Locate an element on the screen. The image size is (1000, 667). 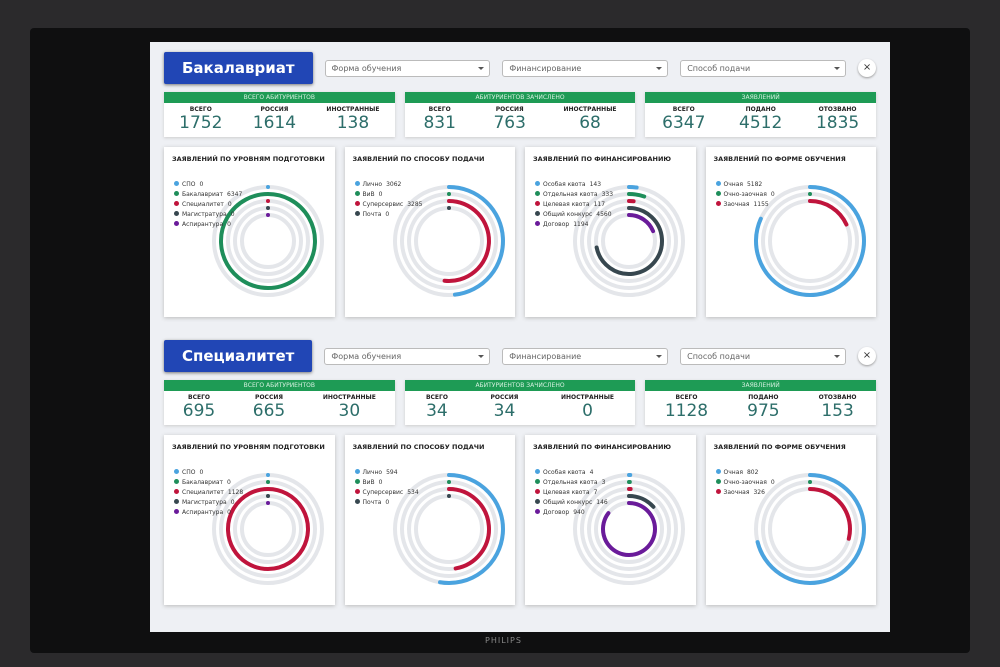
legend-label: Суперсервис is located at coordinates (383, 492).